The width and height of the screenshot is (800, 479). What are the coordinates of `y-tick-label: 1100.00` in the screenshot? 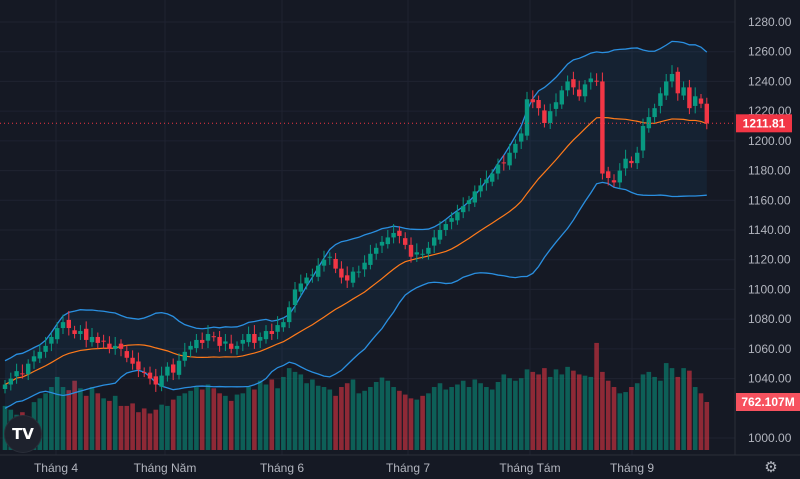 It's located at (769, 289).